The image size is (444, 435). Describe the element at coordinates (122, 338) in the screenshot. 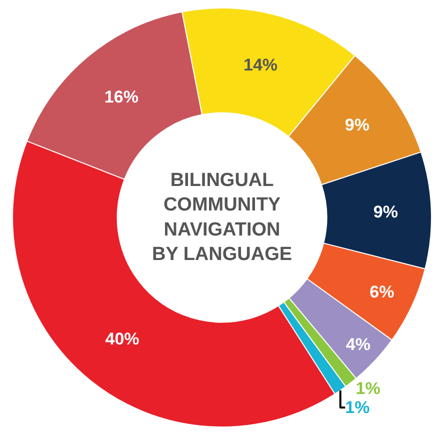

I see `data-label: 40%` at that location.